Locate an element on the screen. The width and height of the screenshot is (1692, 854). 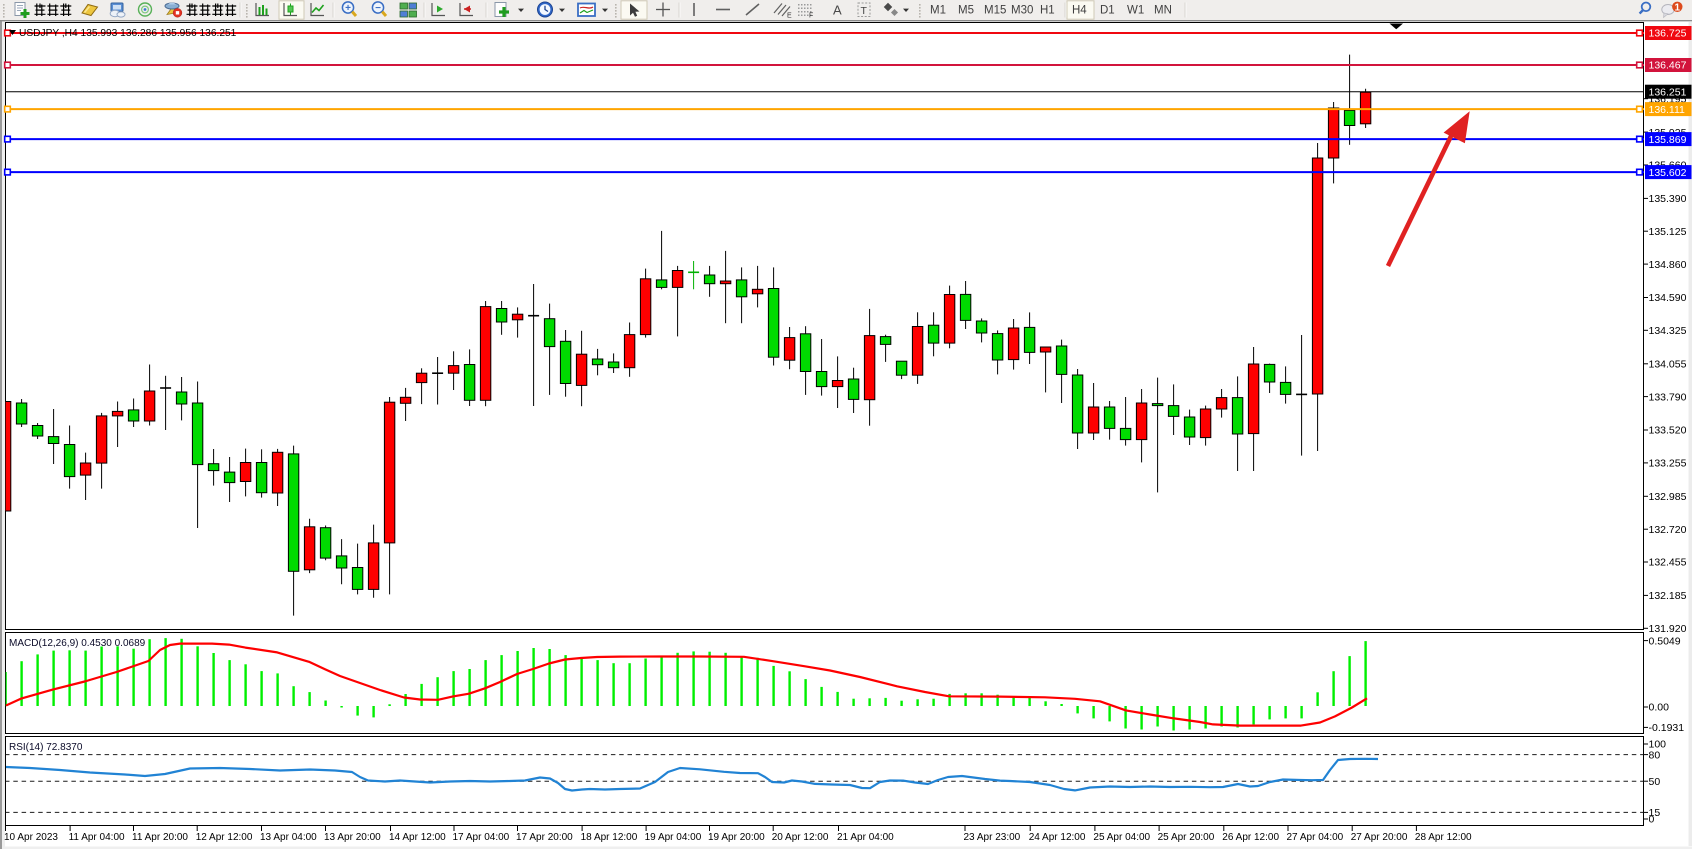
svg-text: 0.00 is located at coordinates (1659, 708).